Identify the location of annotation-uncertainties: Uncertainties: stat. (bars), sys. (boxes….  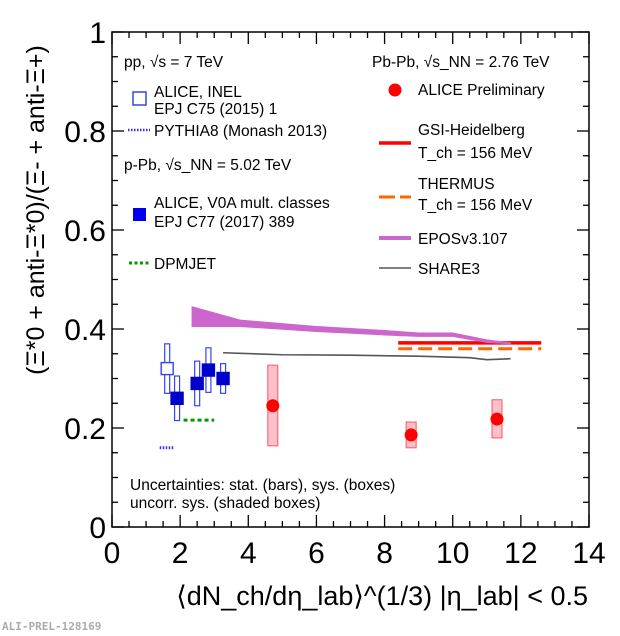
(262, 485).